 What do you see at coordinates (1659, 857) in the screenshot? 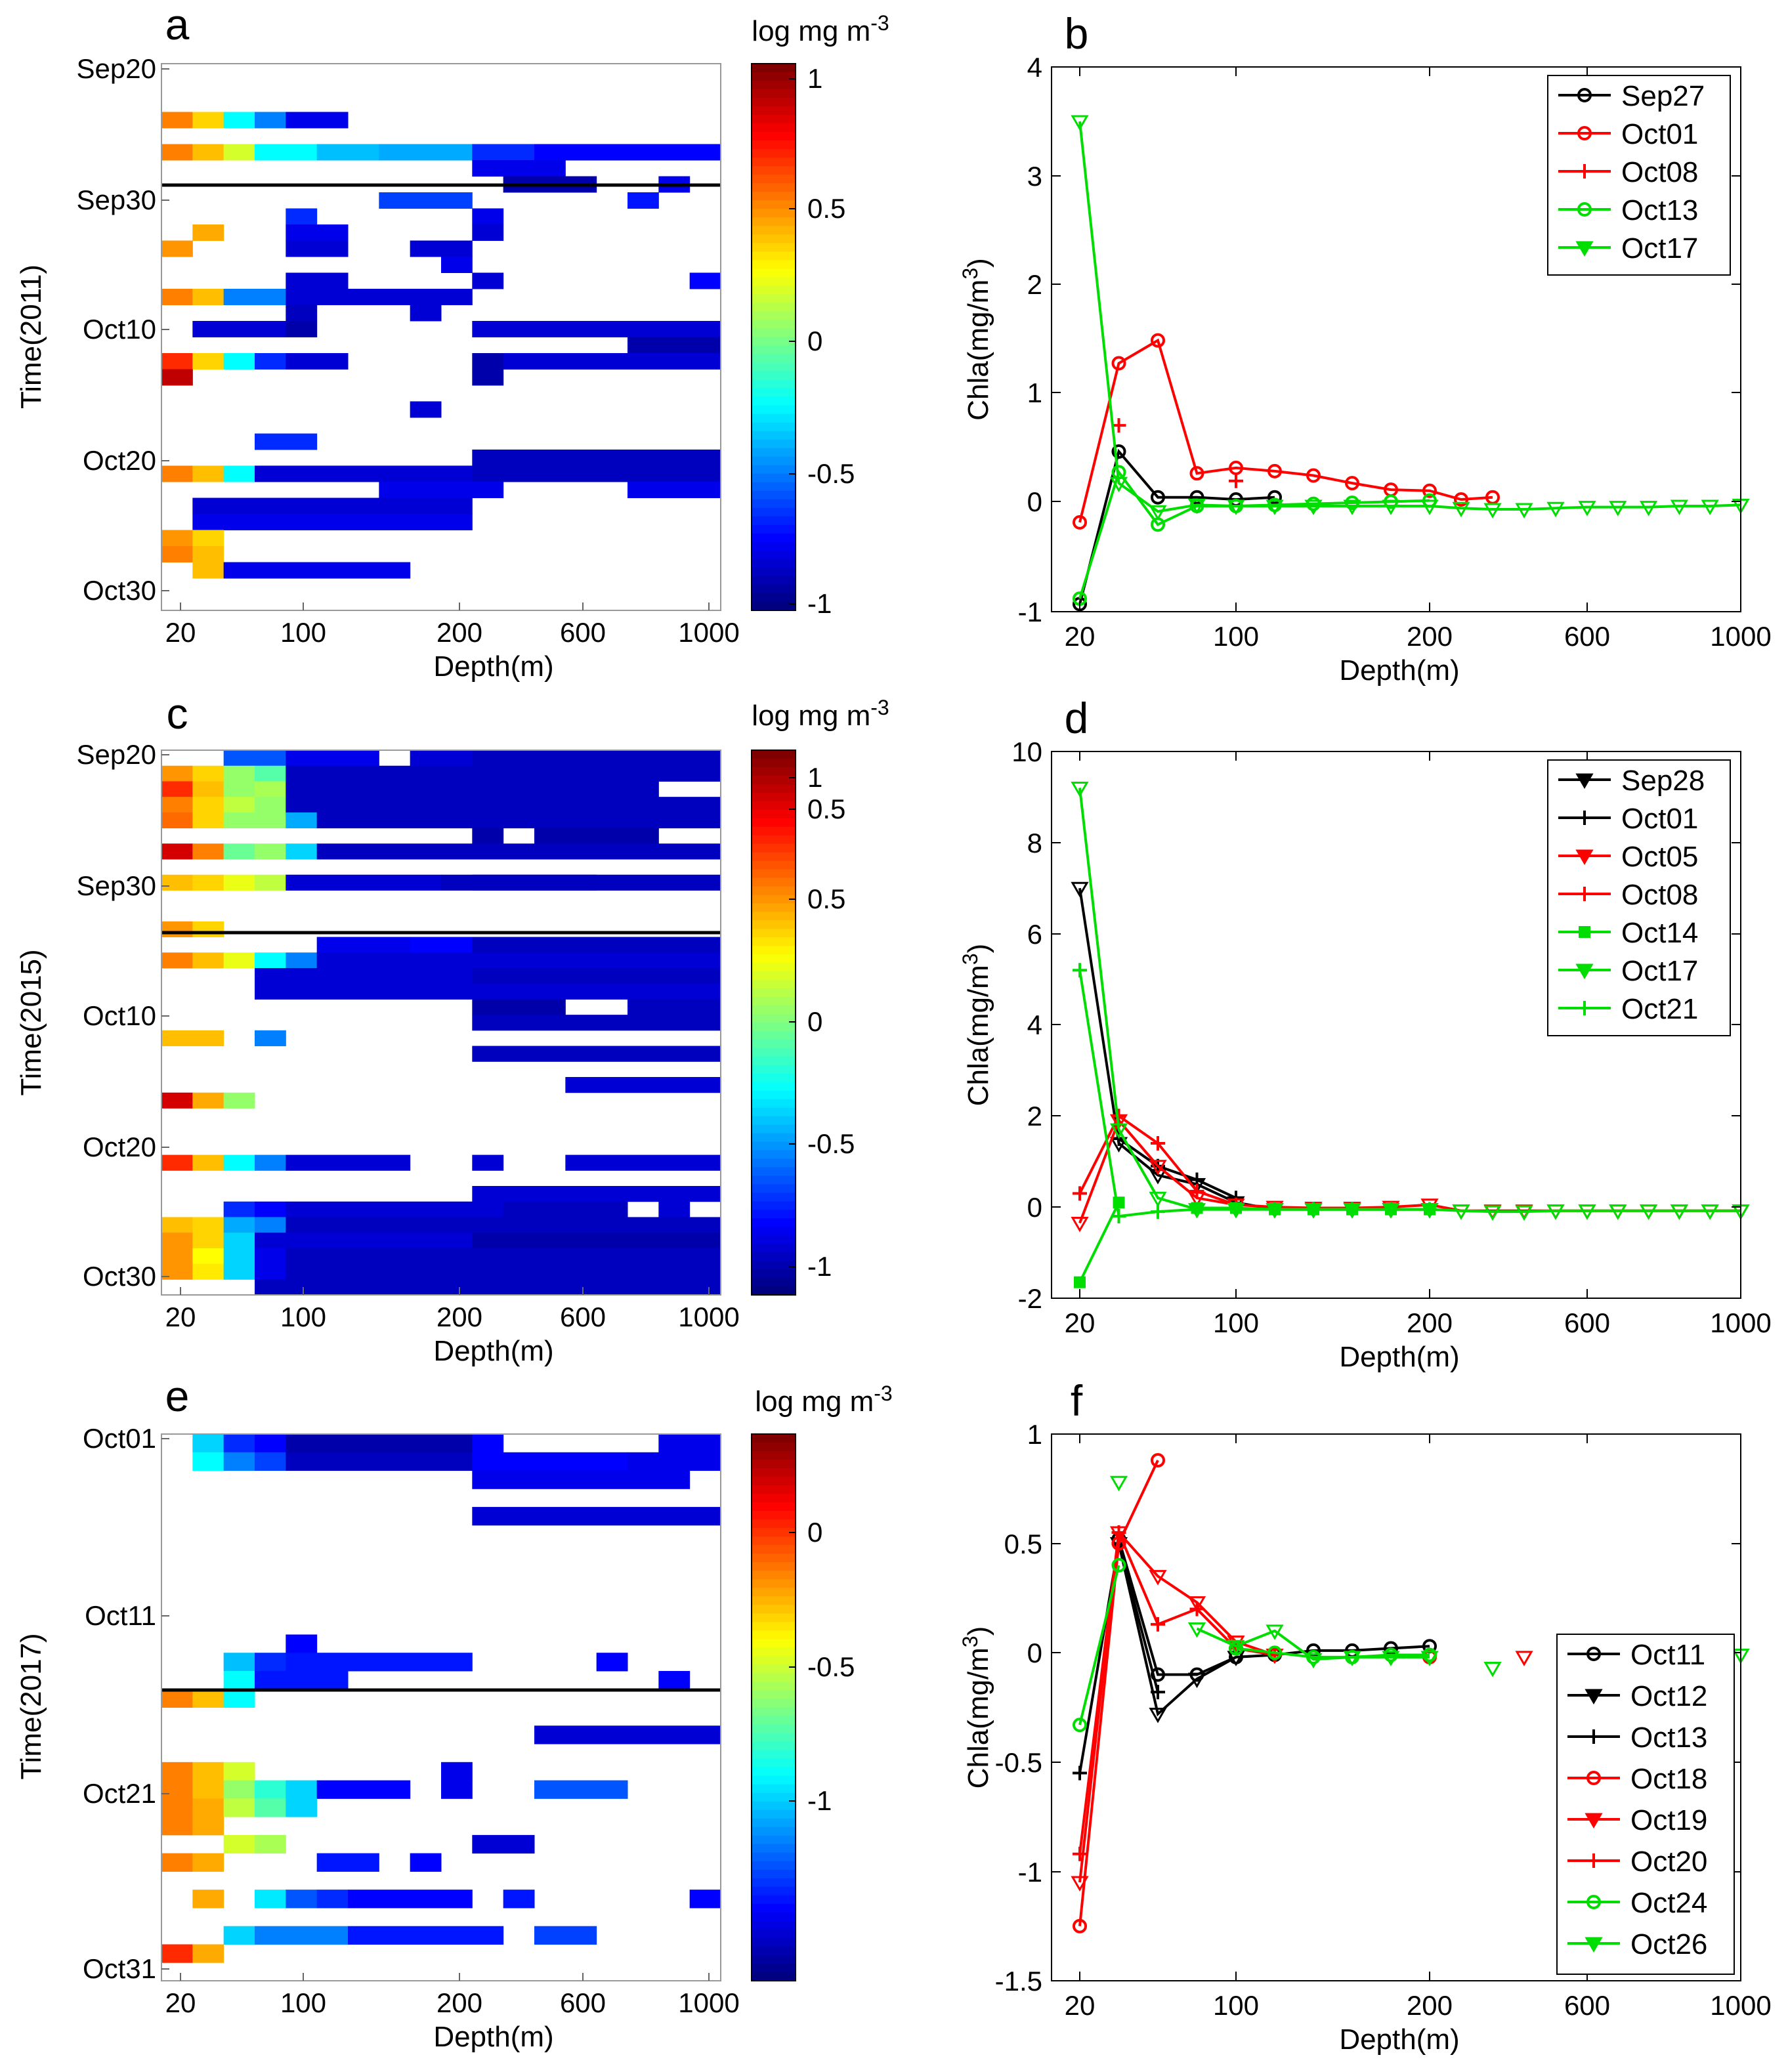
I see `legend-label: Oct05` at bounding box center [1659, 857].